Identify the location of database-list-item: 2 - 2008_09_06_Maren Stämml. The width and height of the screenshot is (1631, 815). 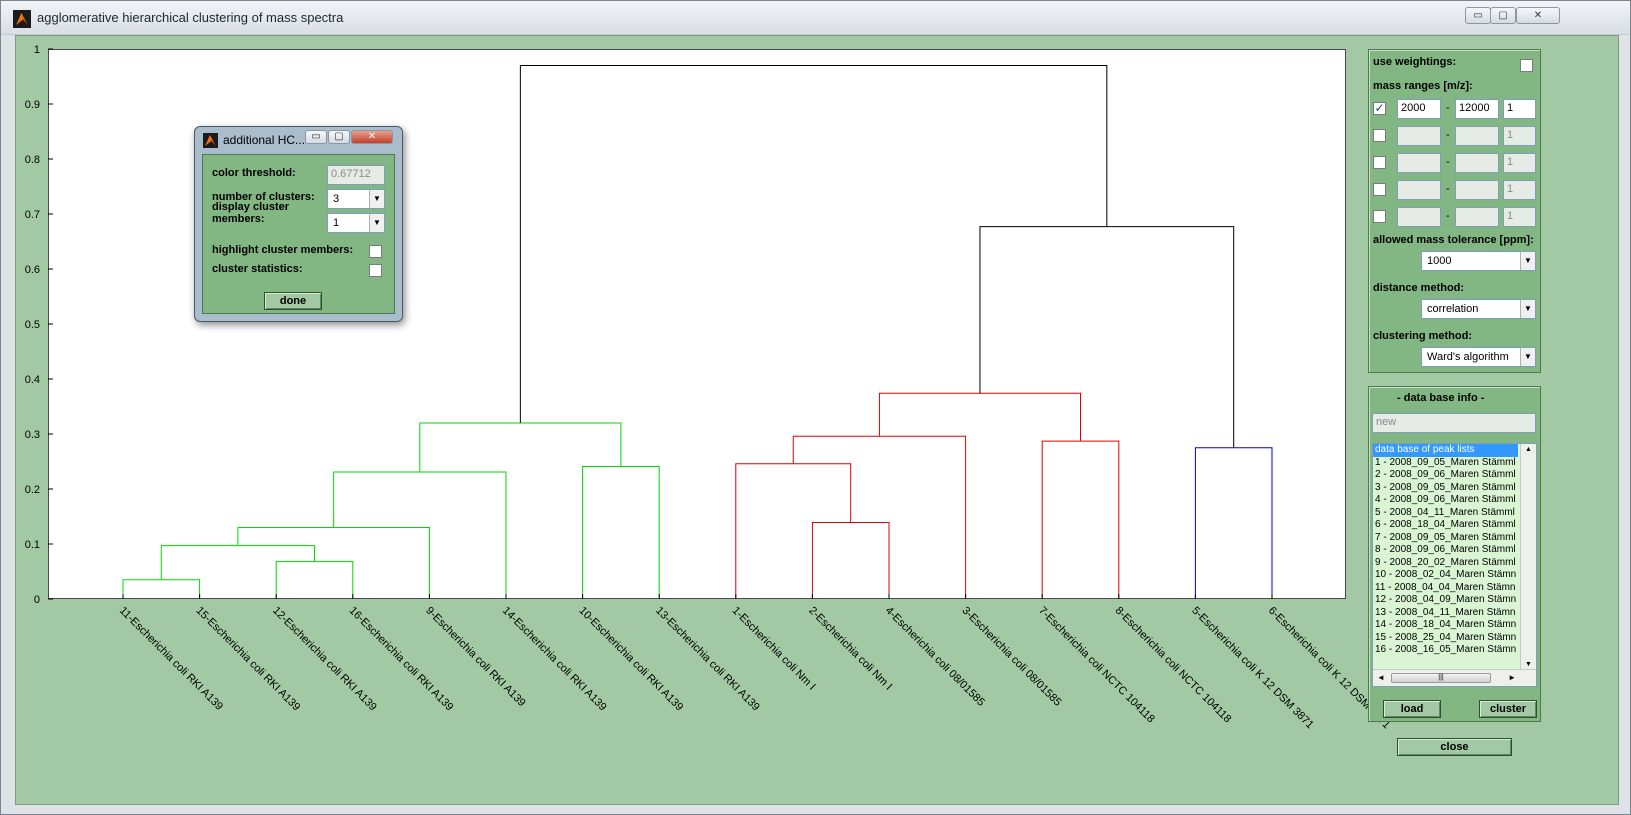
(1445, 474).